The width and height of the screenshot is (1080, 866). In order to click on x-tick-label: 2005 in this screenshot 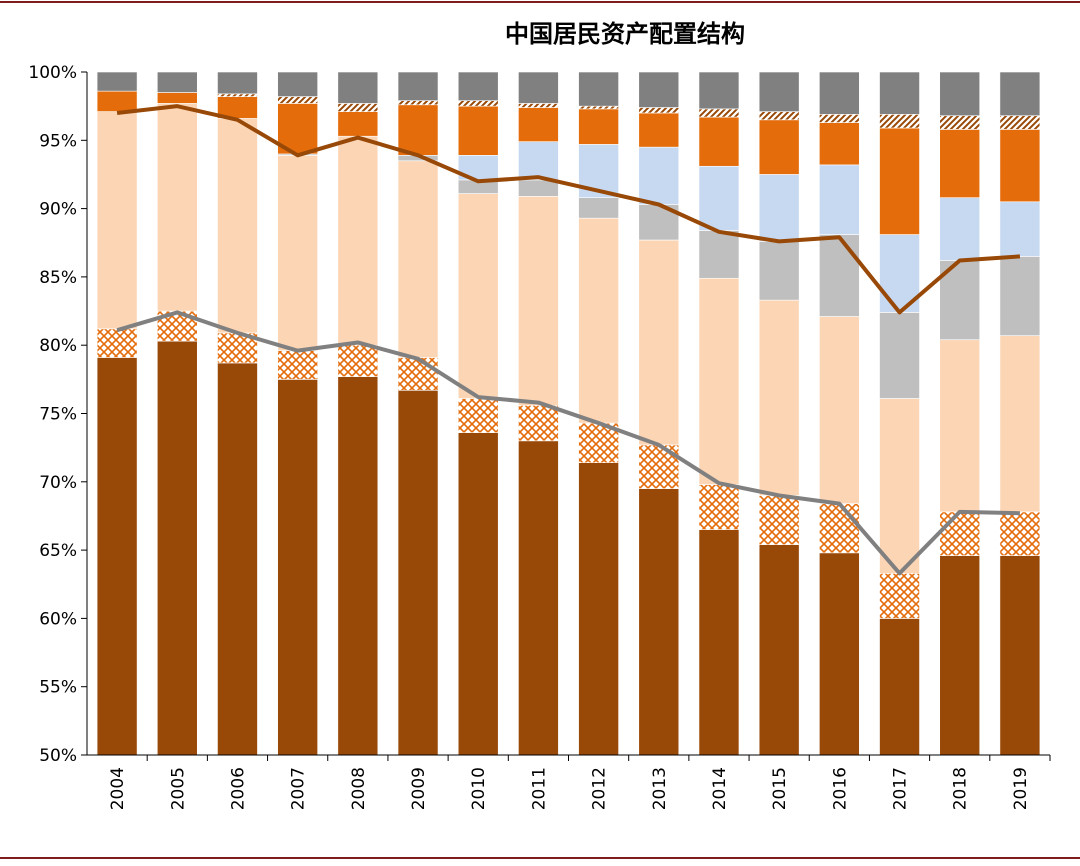, I will do `click(178, 788)`.